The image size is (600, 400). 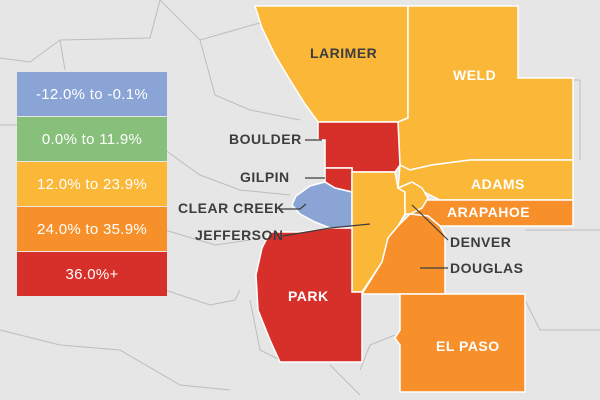 I want to click on legend-item-range-5: 36.0%+, so click(x=92, y=274).